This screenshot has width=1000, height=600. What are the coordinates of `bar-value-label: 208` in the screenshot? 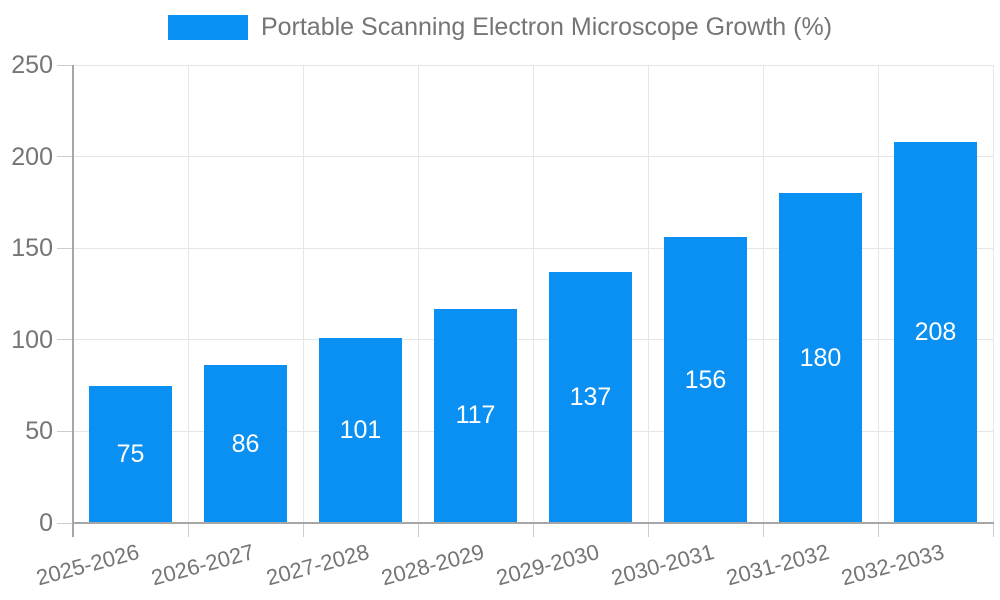 It's located at (935, 331).